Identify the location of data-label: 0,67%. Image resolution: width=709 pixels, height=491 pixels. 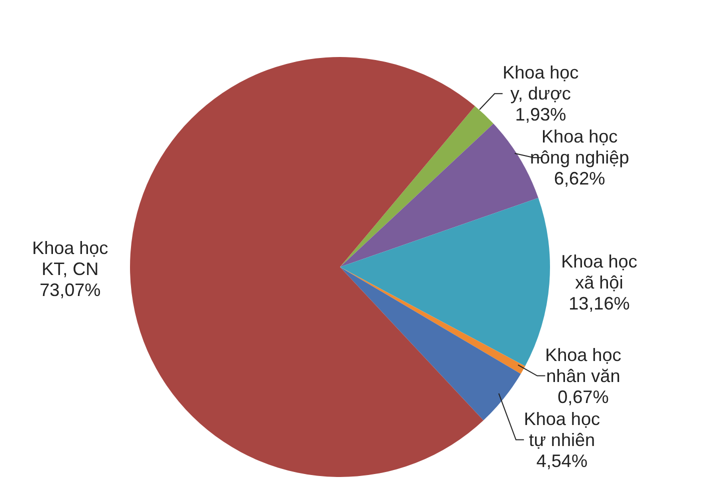
(583, 396).